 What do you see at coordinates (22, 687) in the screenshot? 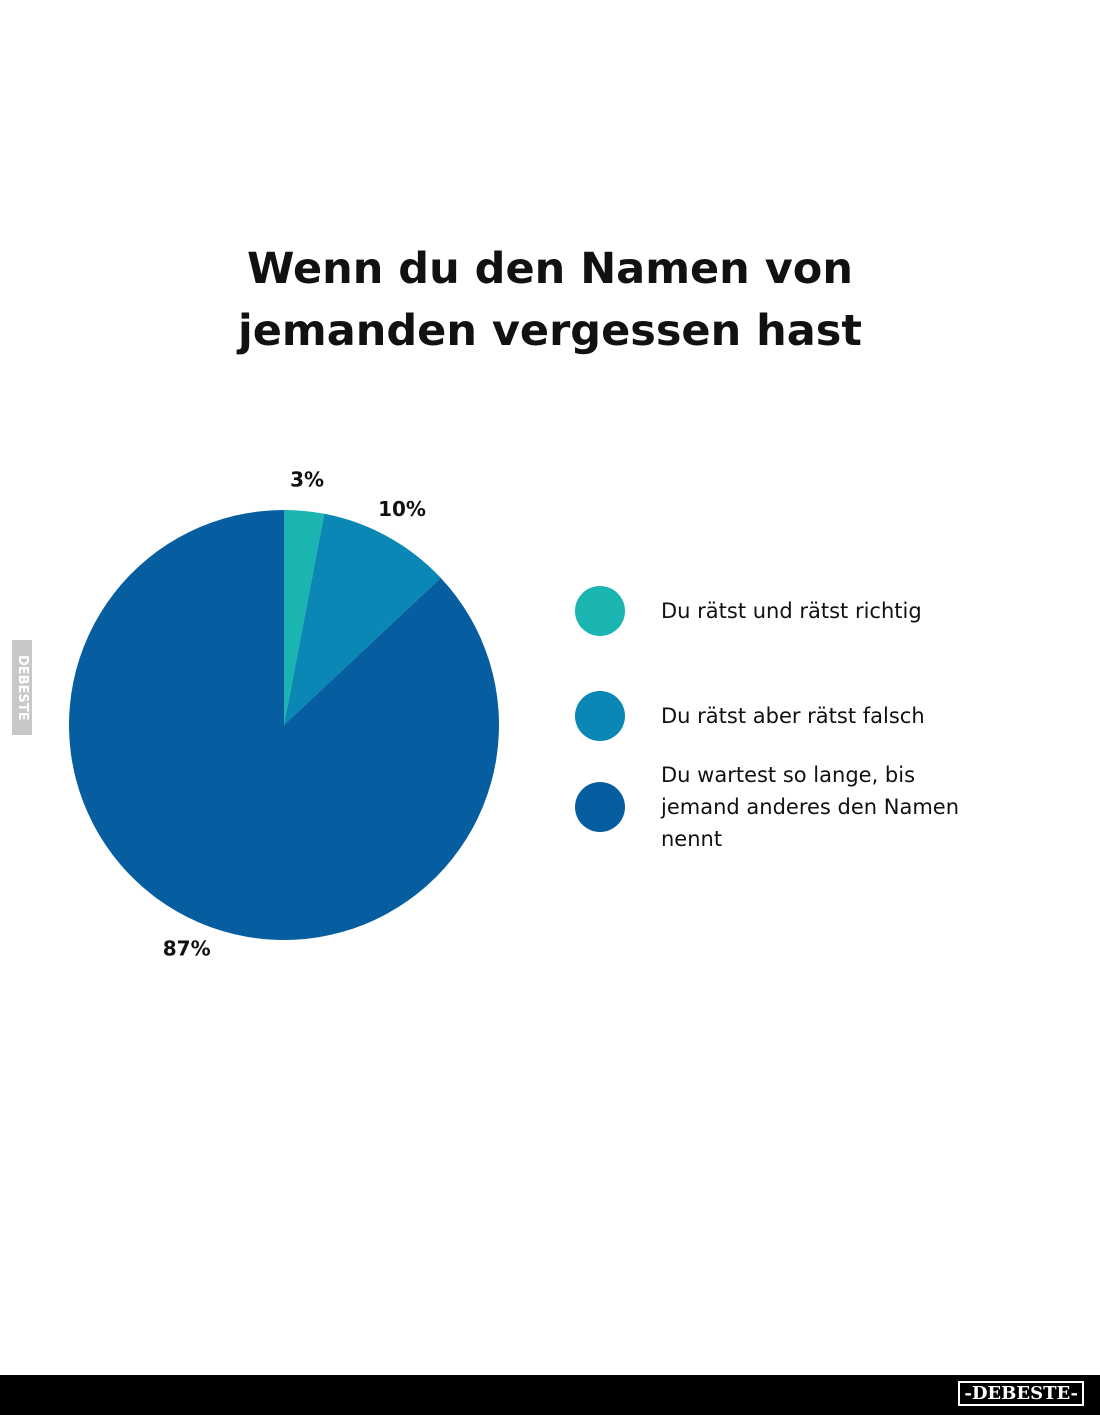
I see `watermark: DEBESTE` at bounding box center [22, 687].